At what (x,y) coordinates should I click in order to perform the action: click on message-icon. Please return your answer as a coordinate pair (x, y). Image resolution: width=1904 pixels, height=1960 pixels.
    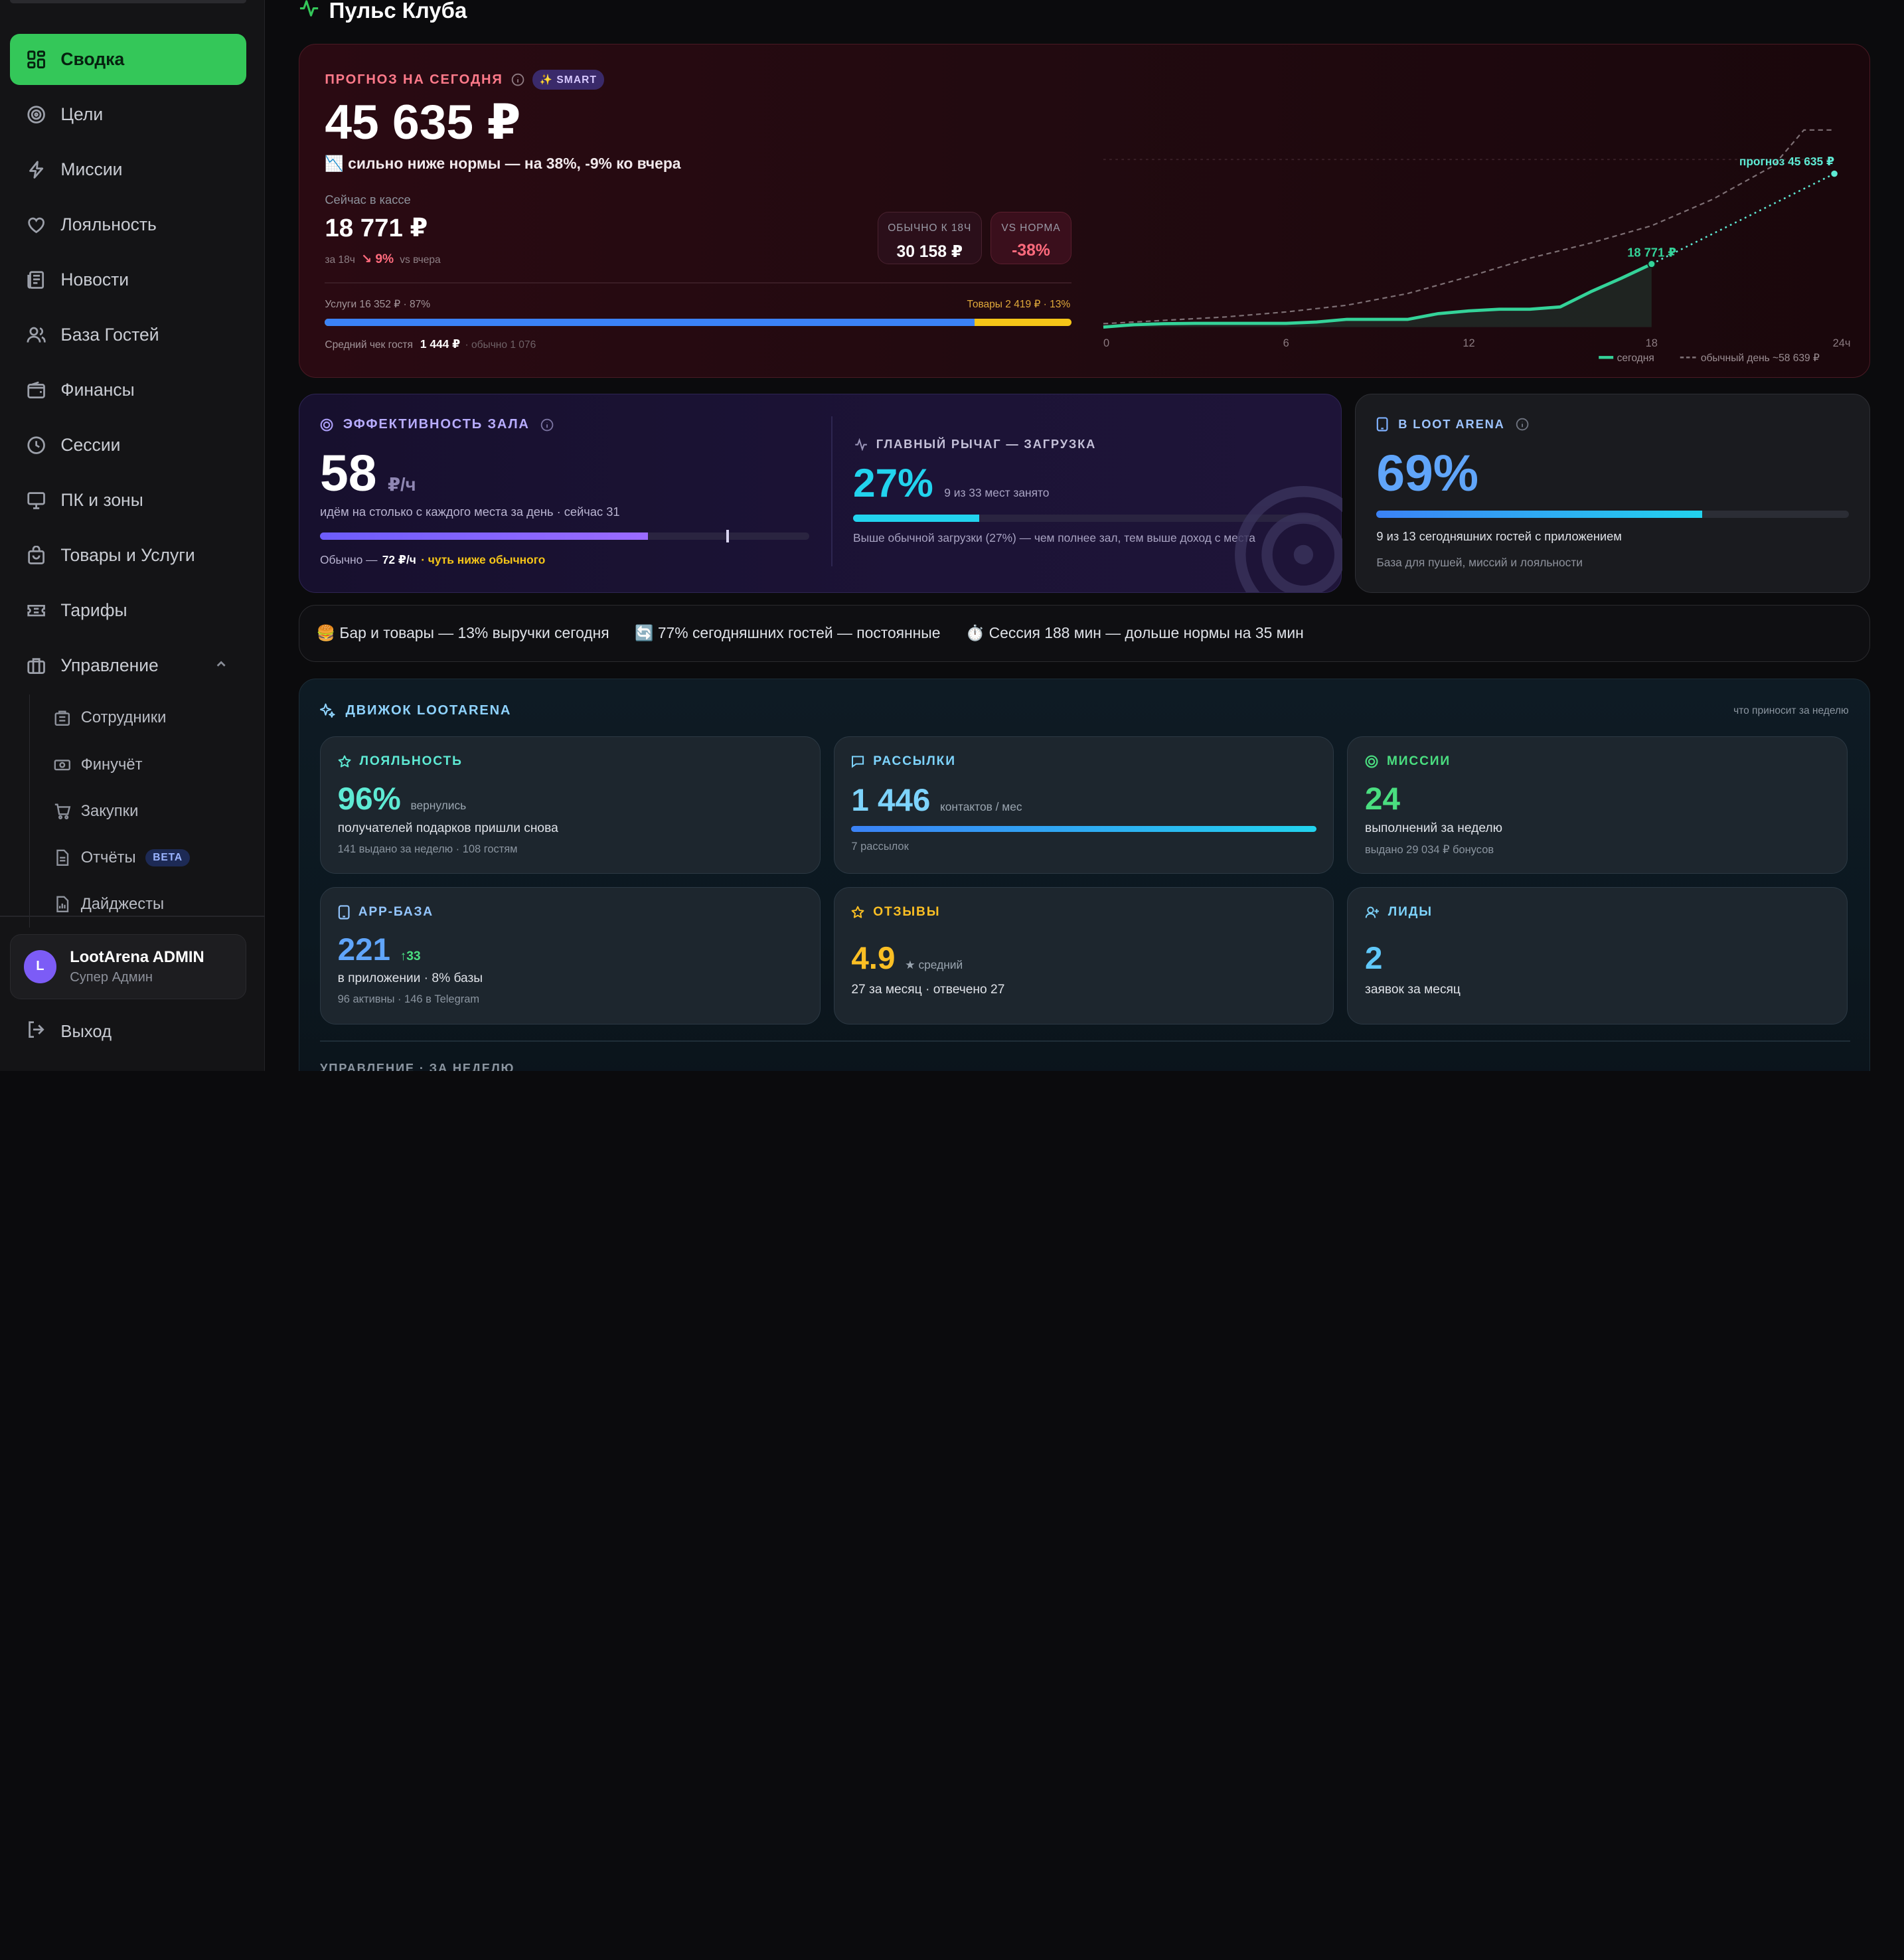
    Looking at the image, I should click on (857, 761).